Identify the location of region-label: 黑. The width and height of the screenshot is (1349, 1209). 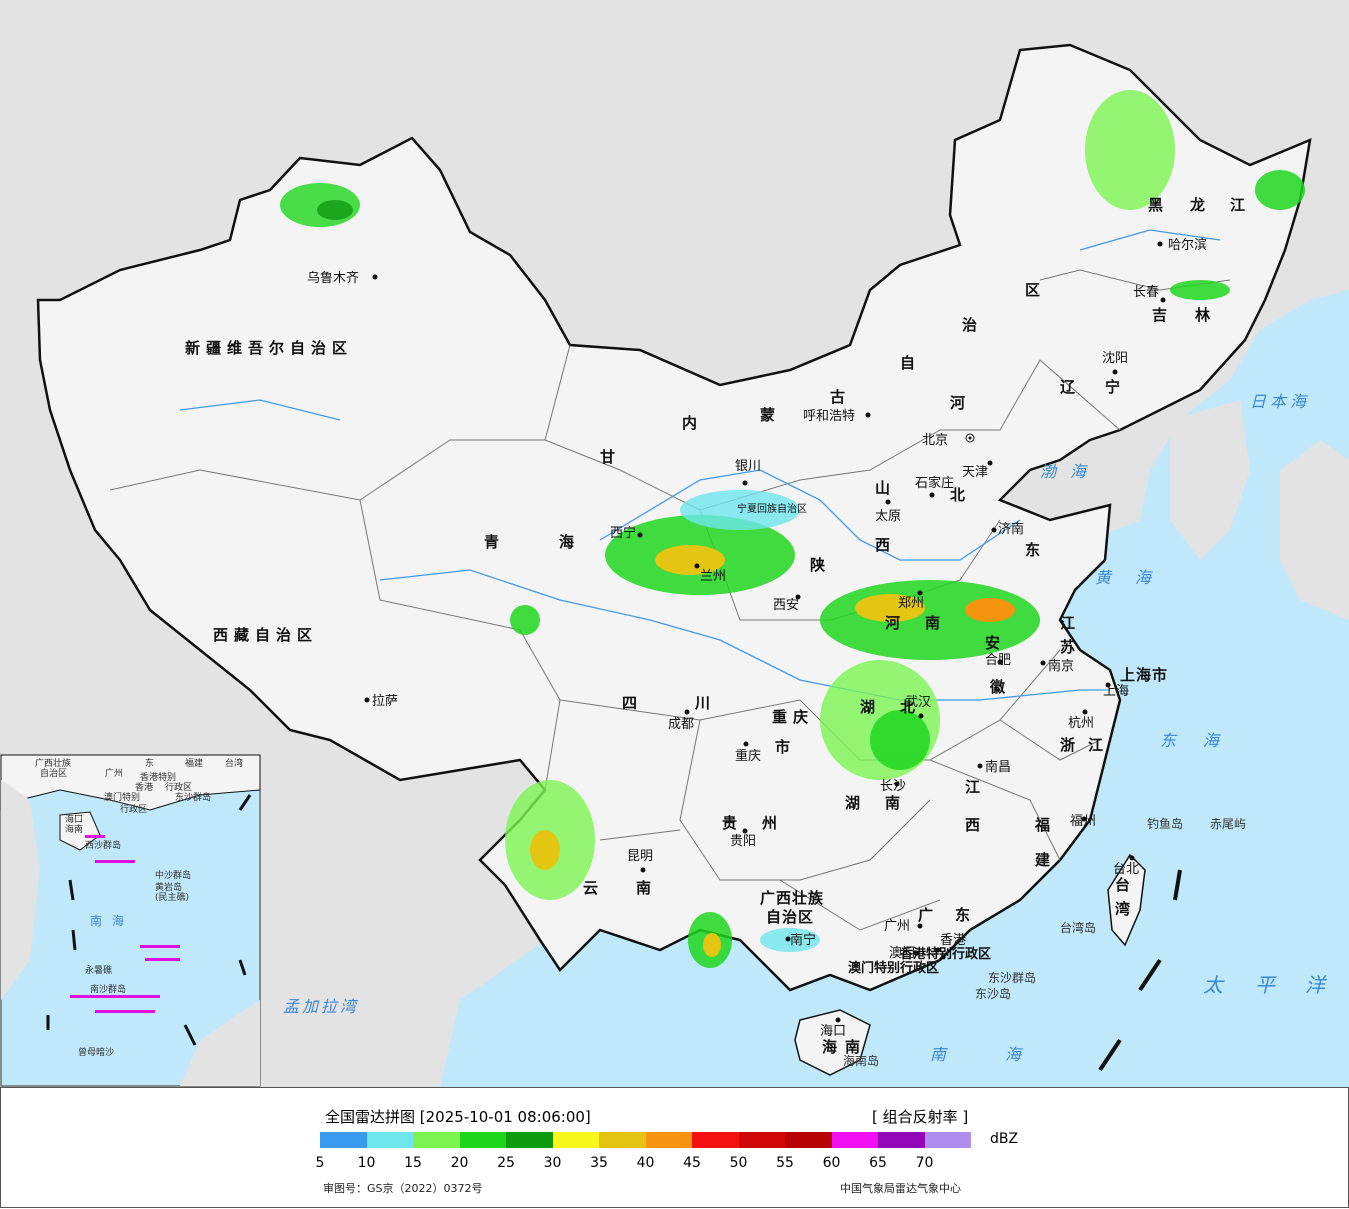
(1158, 205).